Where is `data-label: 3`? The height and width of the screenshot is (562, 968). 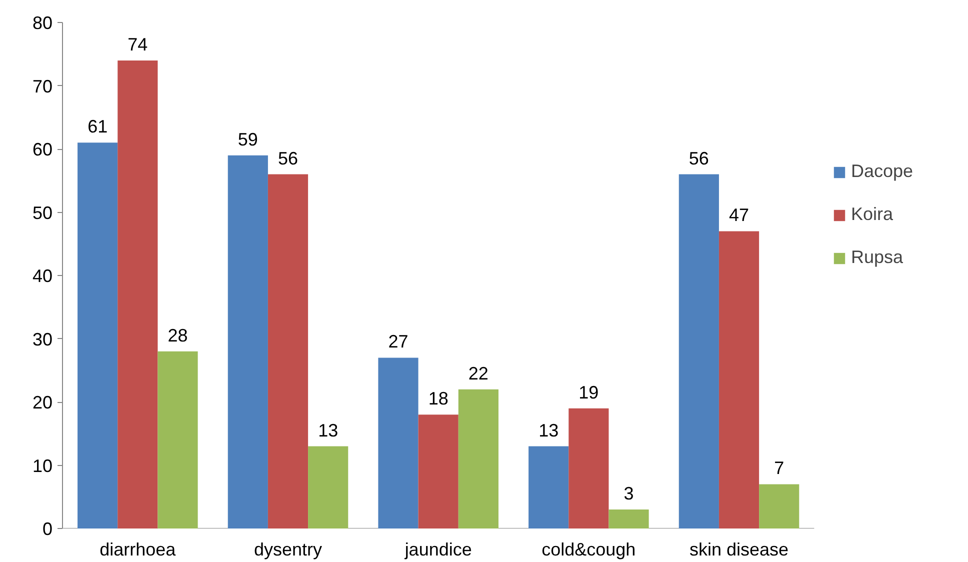
data-label: 3 is located at coordinates (629, 494).